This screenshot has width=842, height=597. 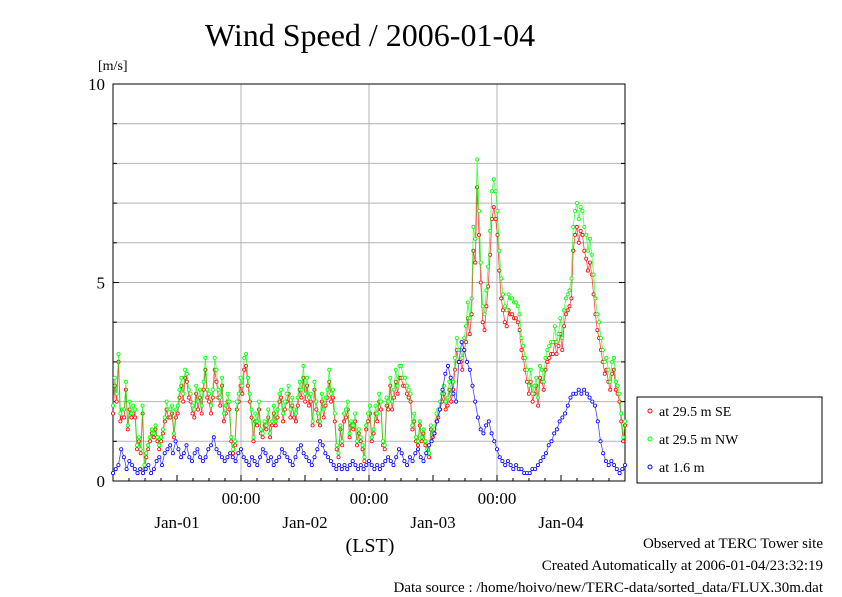 What do you see at coordinates (729, 440) in the screenshot?
I see `legend-box` at bounding box center [729, 440].